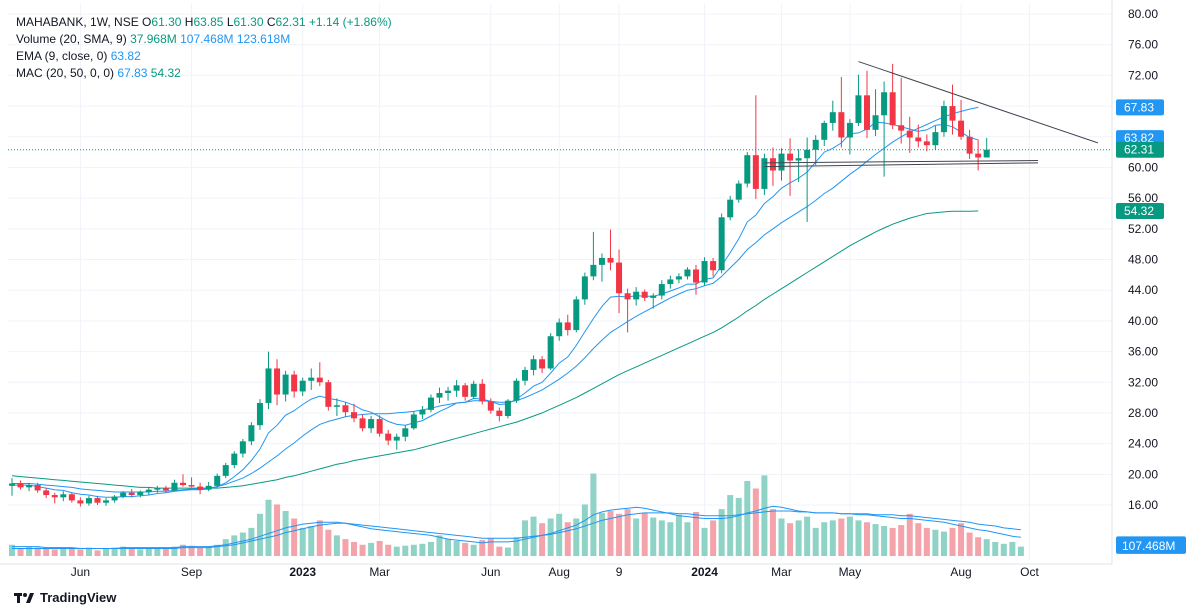 This screenshot has height=614, width=1200. What do you see at coordinates (1143, 321) in the screenshot?
I see `price-tick-label: 40.00` at bounding box center [1143, 321].